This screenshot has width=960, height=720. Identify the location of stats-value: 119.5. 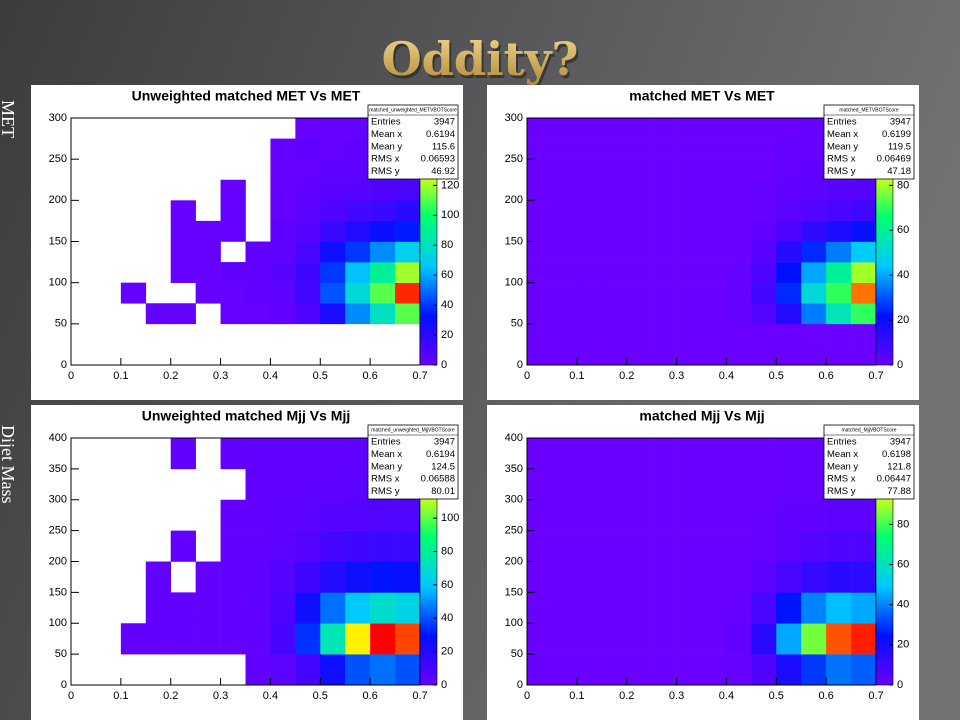
(899, 146).